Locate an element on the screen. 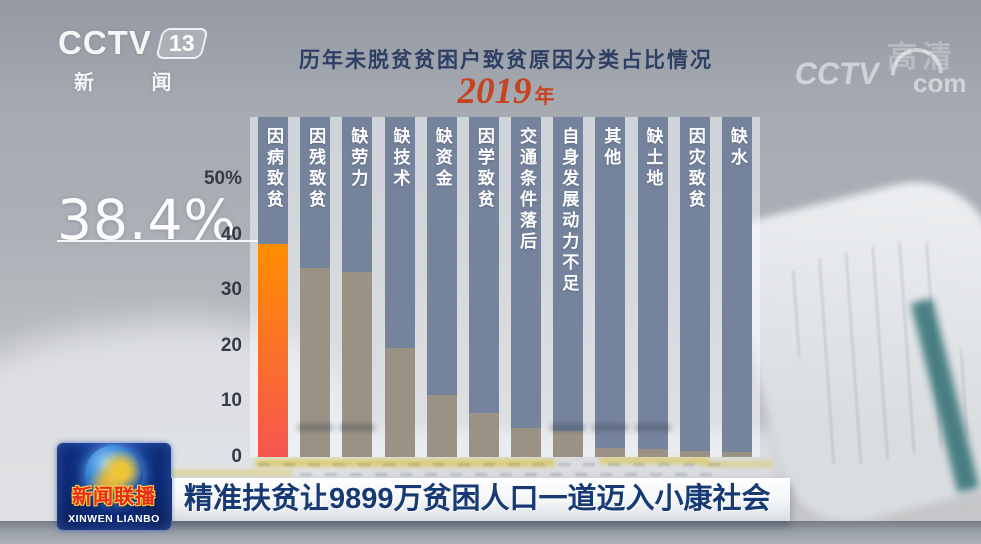  headline-banner: 精准扶贫让9899万贫困人口一道迈入小康社会 is located at coordinates (479, 499).